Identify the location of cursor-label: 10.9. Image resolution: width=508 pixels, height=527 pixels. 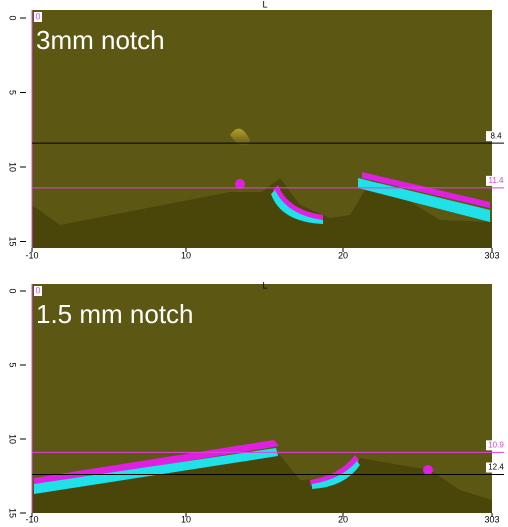
(496, 444).